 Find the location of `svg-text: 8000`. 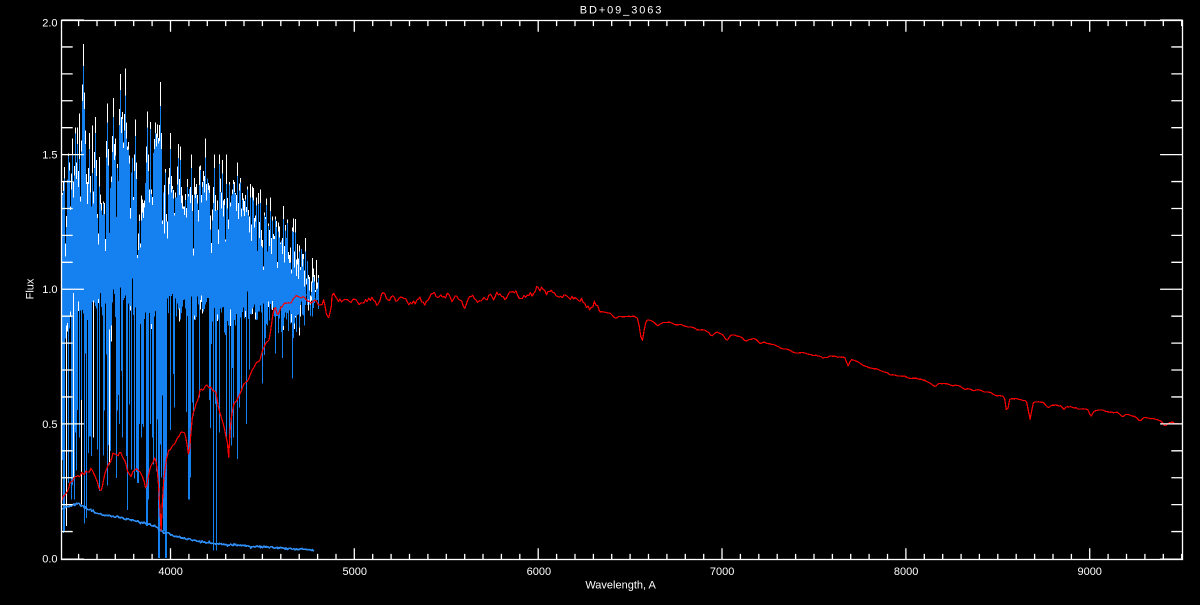

svg-text: 8000 is located at coordinates (906, 572).